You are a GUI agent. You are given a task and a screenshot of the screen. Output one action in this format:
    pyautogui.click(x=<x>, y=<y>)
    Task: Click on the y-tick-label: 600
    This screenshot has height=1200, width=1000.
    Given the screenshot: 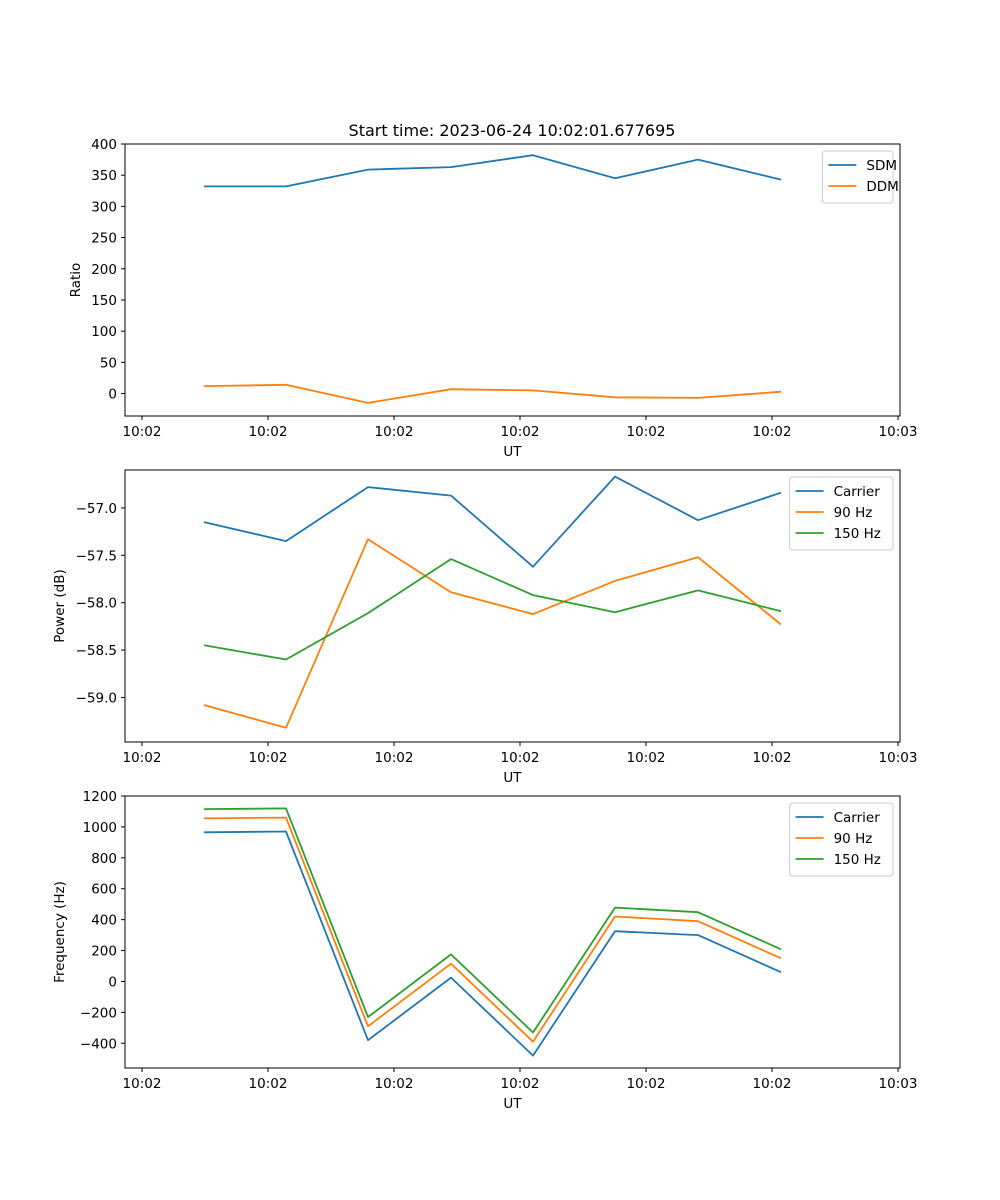 What is the action you would take?
    pyautogui.click(x=104, y=890)
    